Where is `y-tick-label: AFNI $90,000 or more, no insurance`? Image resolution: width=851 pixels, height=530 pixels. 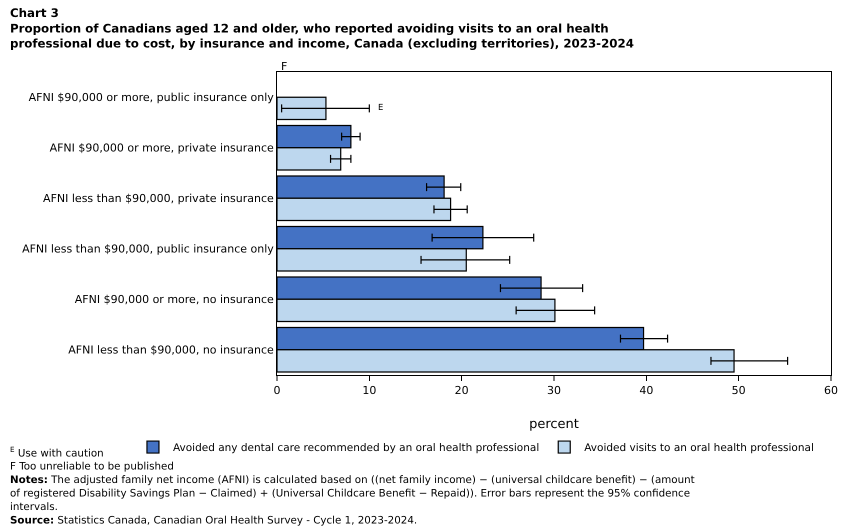 y-tick-label: AFNI $90,000 or more, no insurance is located at coordinates (174, 299).